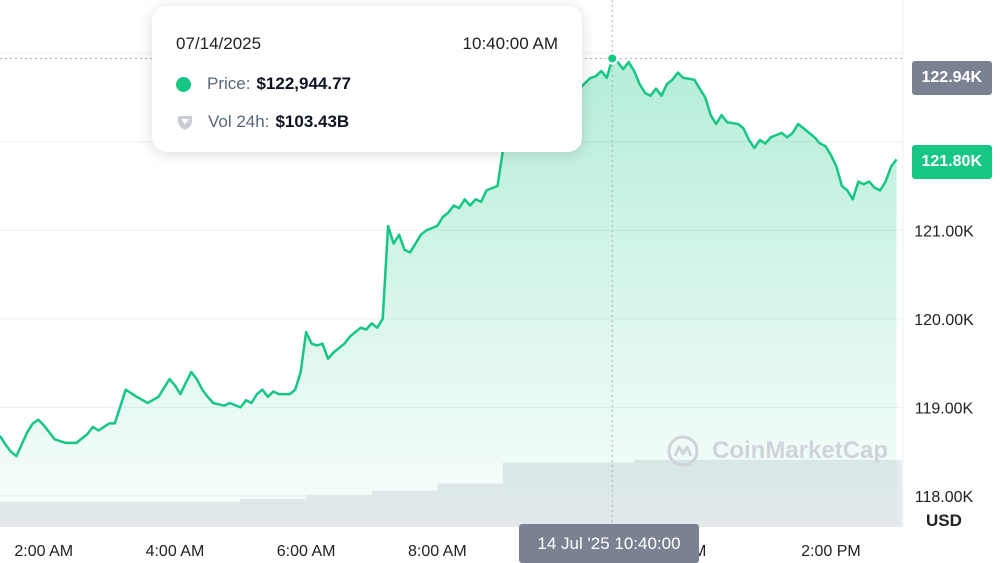 Image resolution: width=1000 pixels, height=563 pixels. I want to click on current-price-tag: 121.80K, so click(951, 162).